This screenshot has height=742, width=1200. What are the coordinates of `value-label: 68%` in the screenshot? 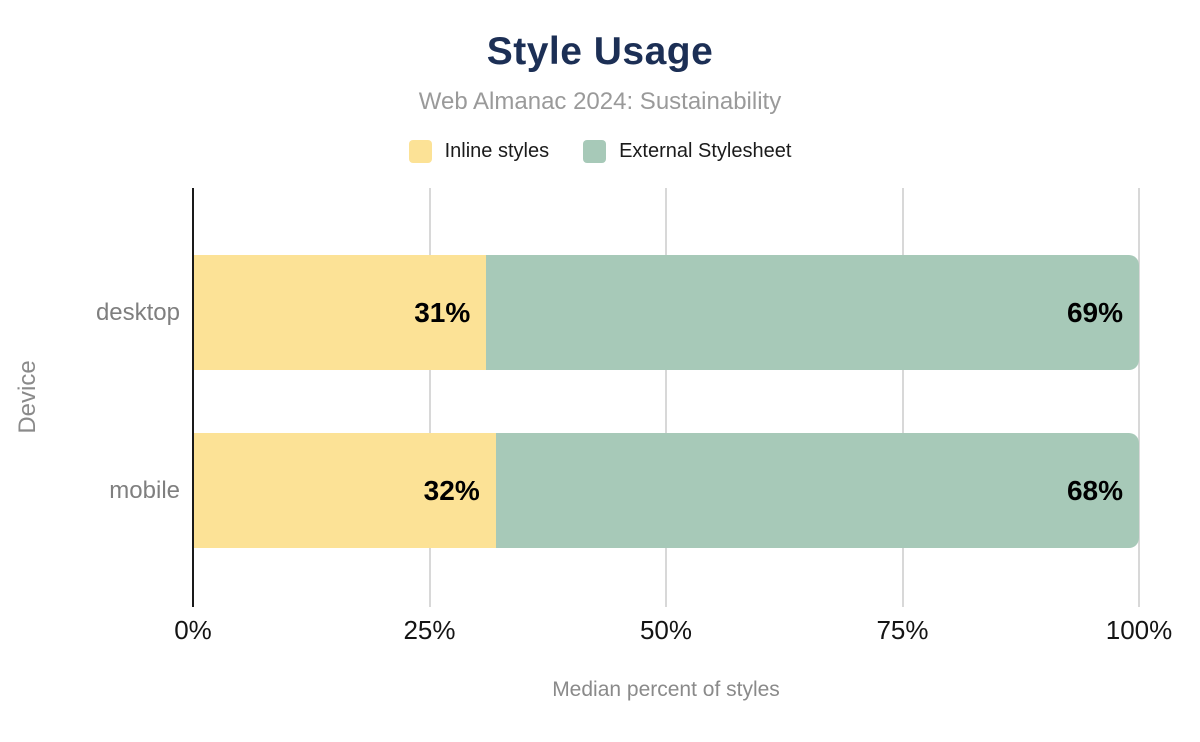 It's located at (1094, 490).